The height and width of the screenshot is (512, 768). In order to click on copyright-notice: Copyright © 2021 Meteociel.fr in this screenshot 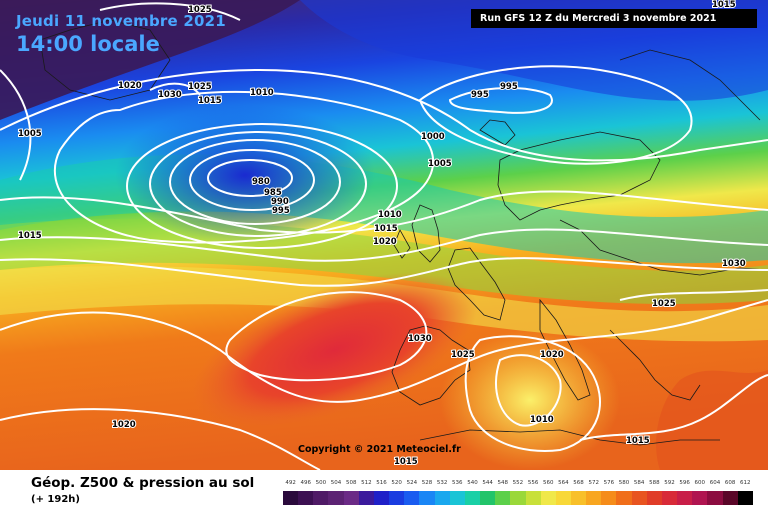, I will do `click(379, 449)`.